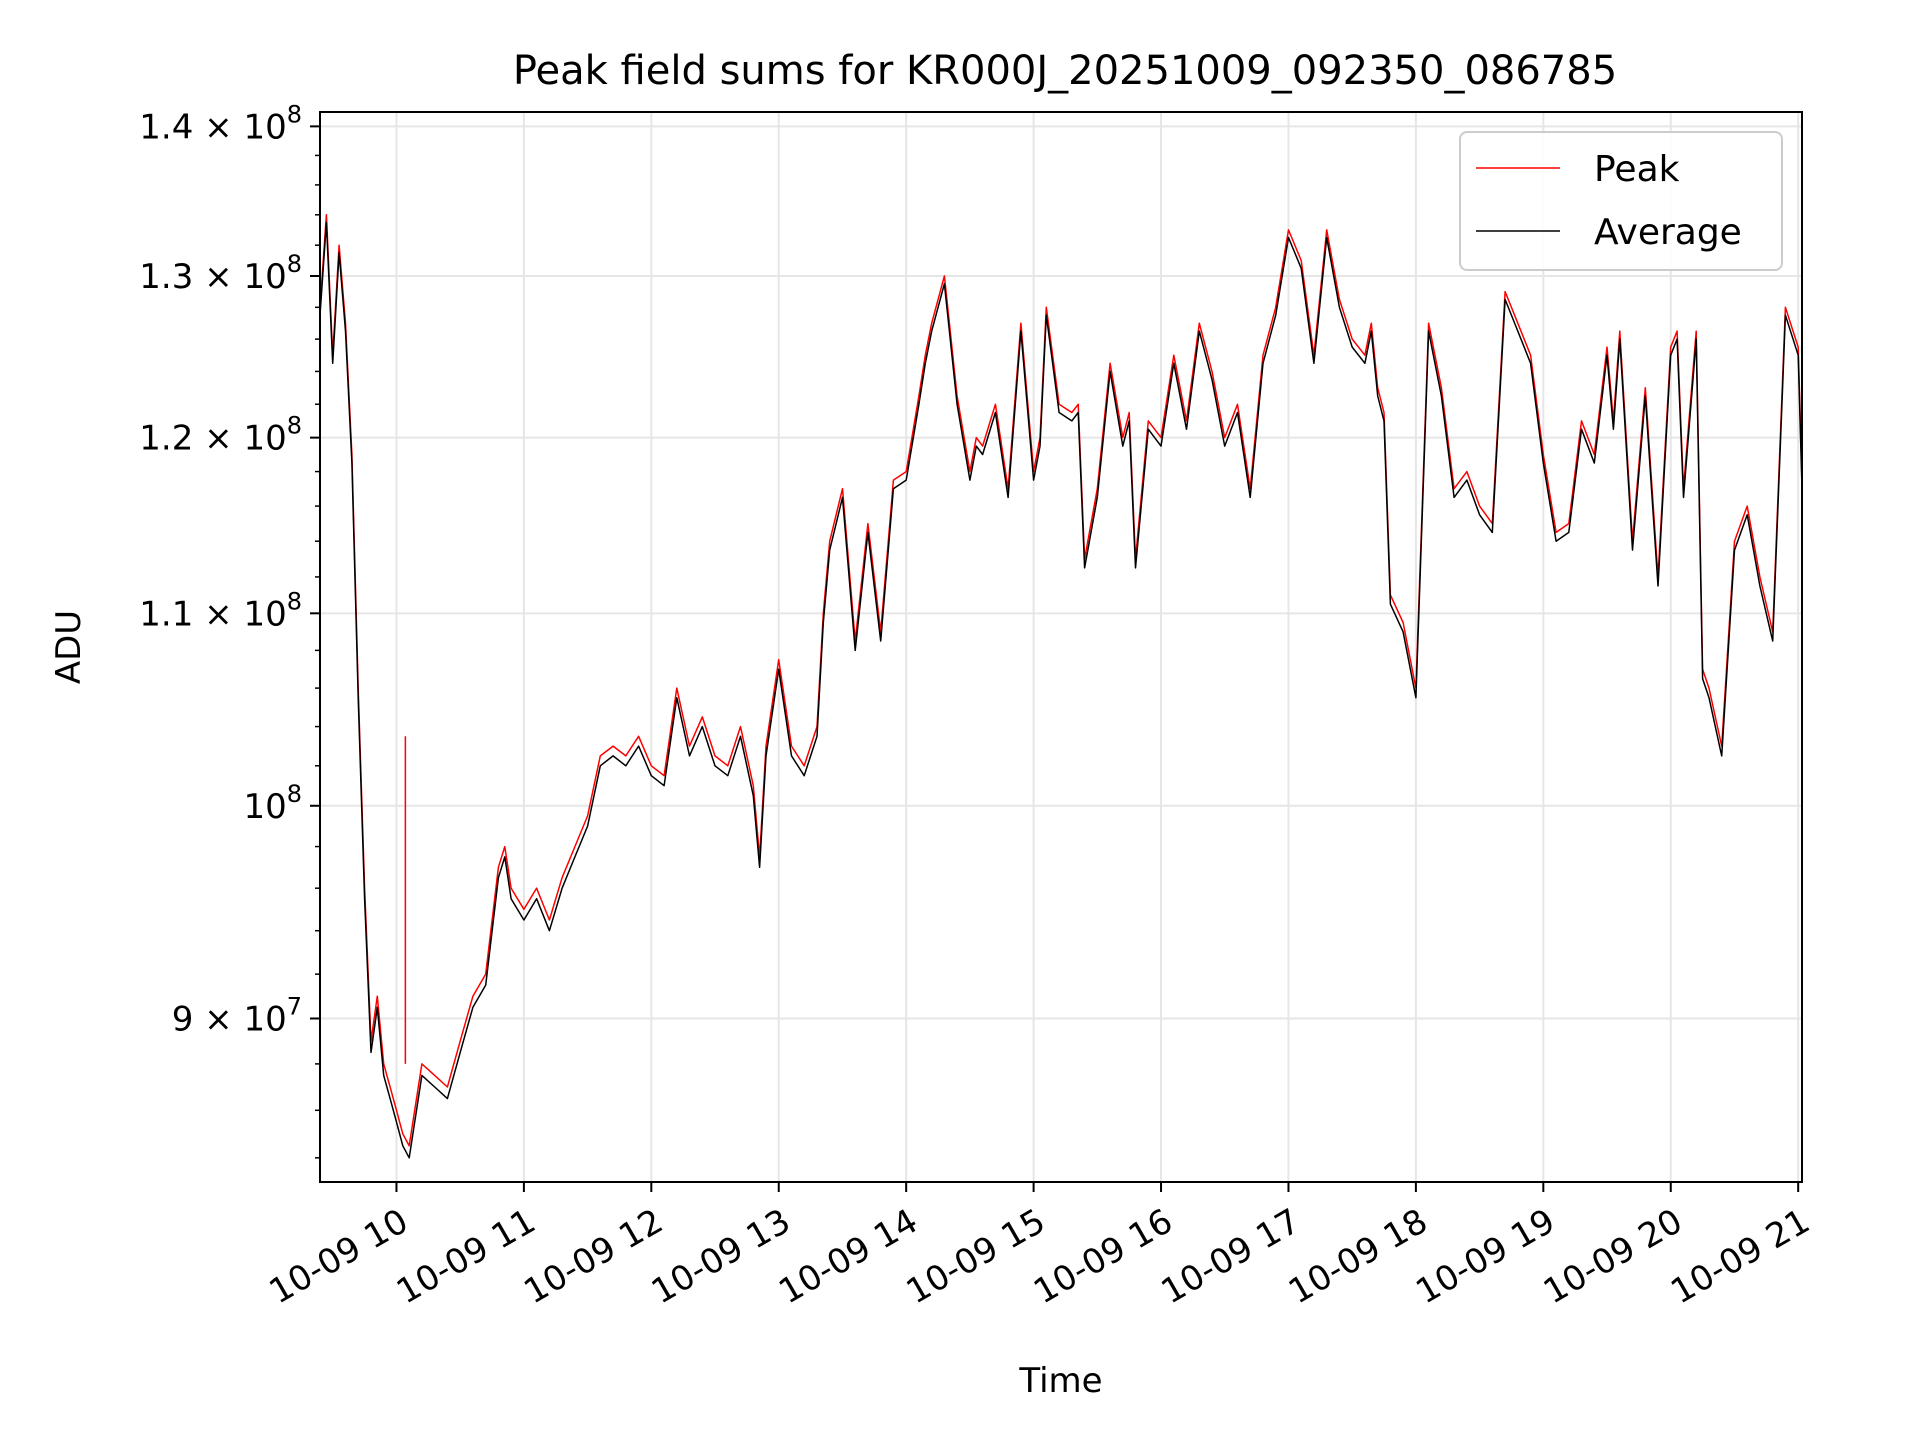  Describe the element at coordinates (1637, 169) in the screenshot. I see `legend-peak-label: Peak` at that location.